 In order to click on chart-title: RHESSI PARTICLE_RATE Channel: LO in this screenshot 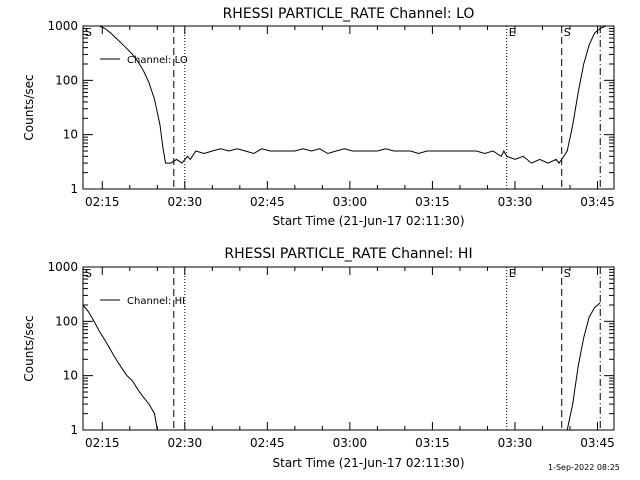, I will do `click(349, 14)`.